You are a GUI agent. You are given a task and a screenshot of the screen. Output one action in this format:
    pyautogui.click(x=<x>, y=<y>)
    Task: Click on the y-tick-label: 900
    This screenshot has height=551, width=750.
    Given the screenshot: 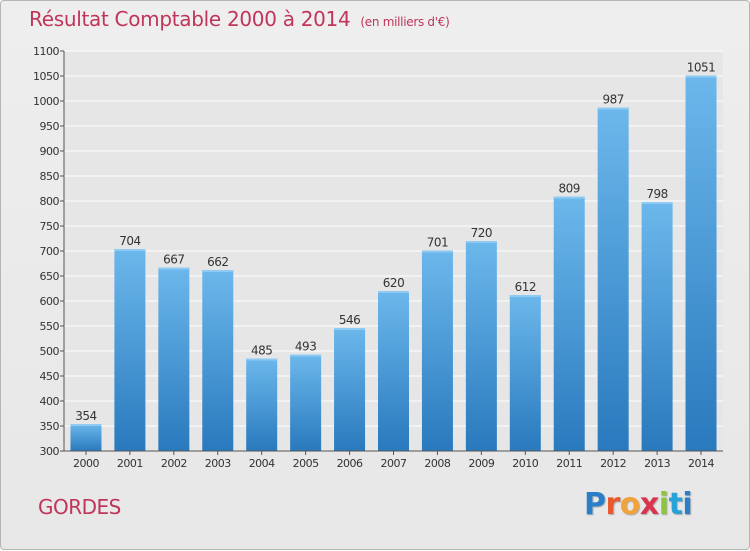 What is the action you would take?
    pyautogui.click(x=50, y=151)
    